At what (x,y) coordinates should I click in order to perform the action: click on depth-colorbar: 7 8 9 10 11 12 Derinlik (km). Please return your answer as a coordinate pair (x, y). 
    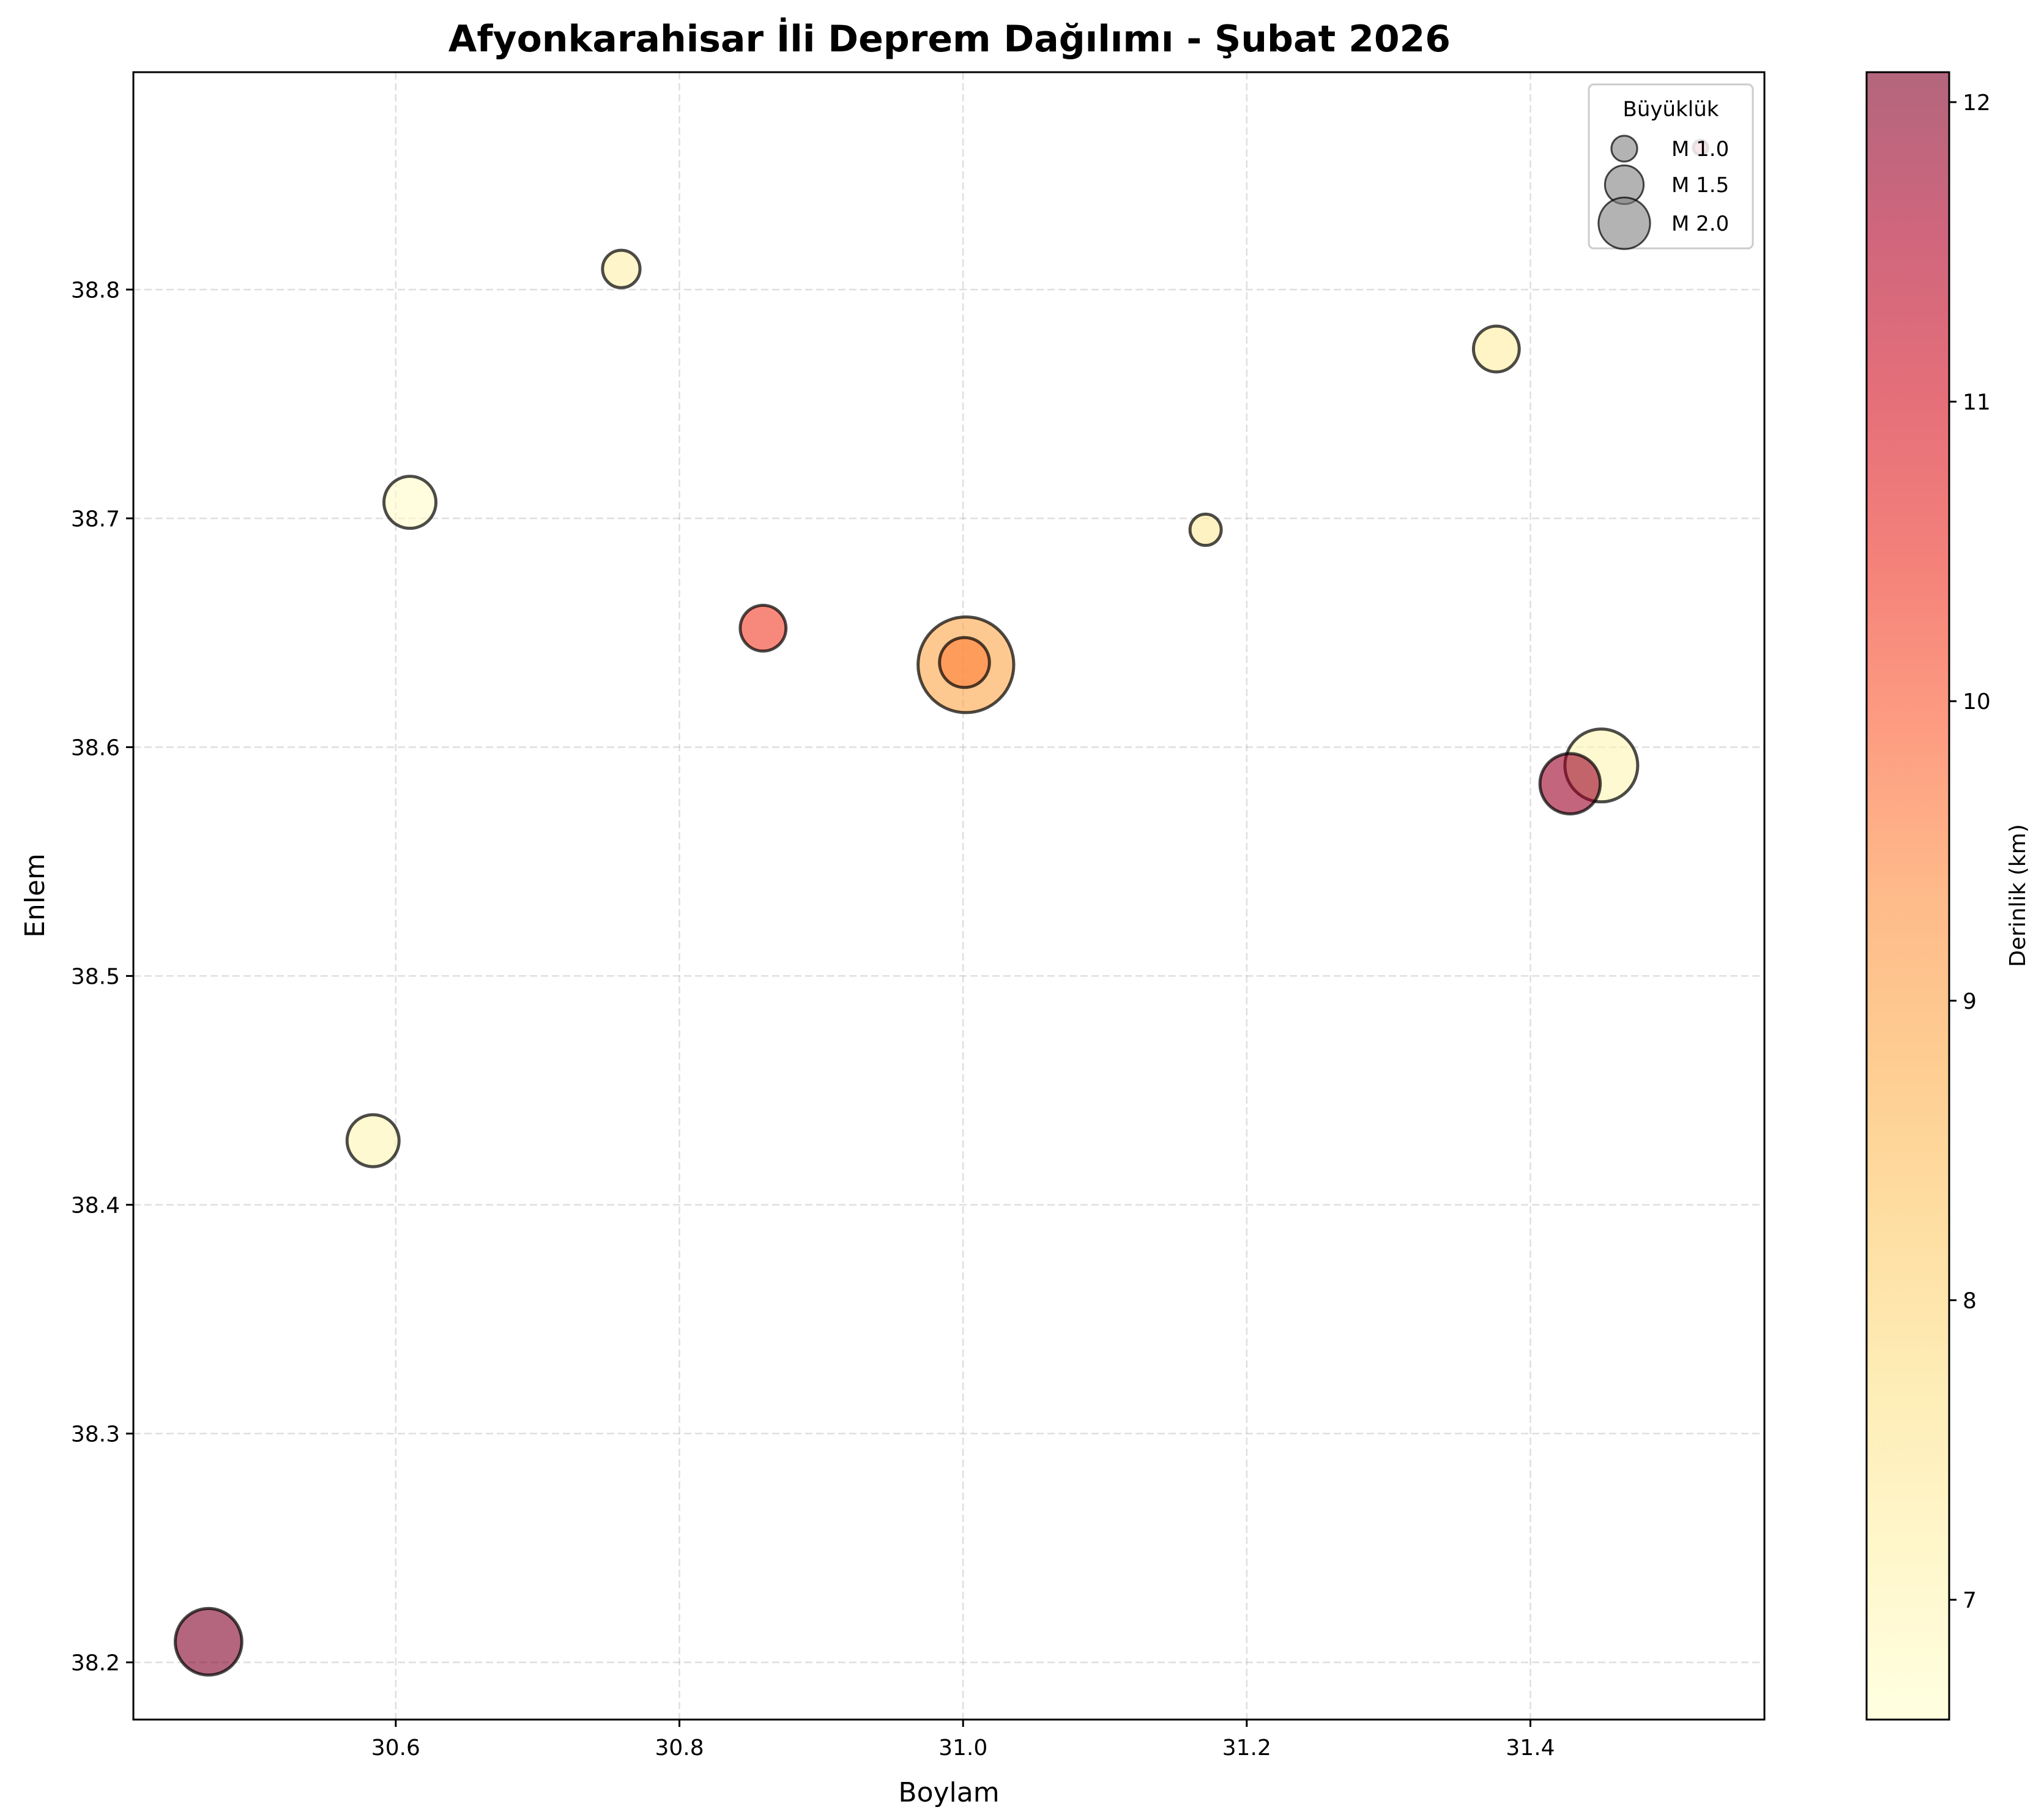
    Looking at the image, I should click on (1948, 896).